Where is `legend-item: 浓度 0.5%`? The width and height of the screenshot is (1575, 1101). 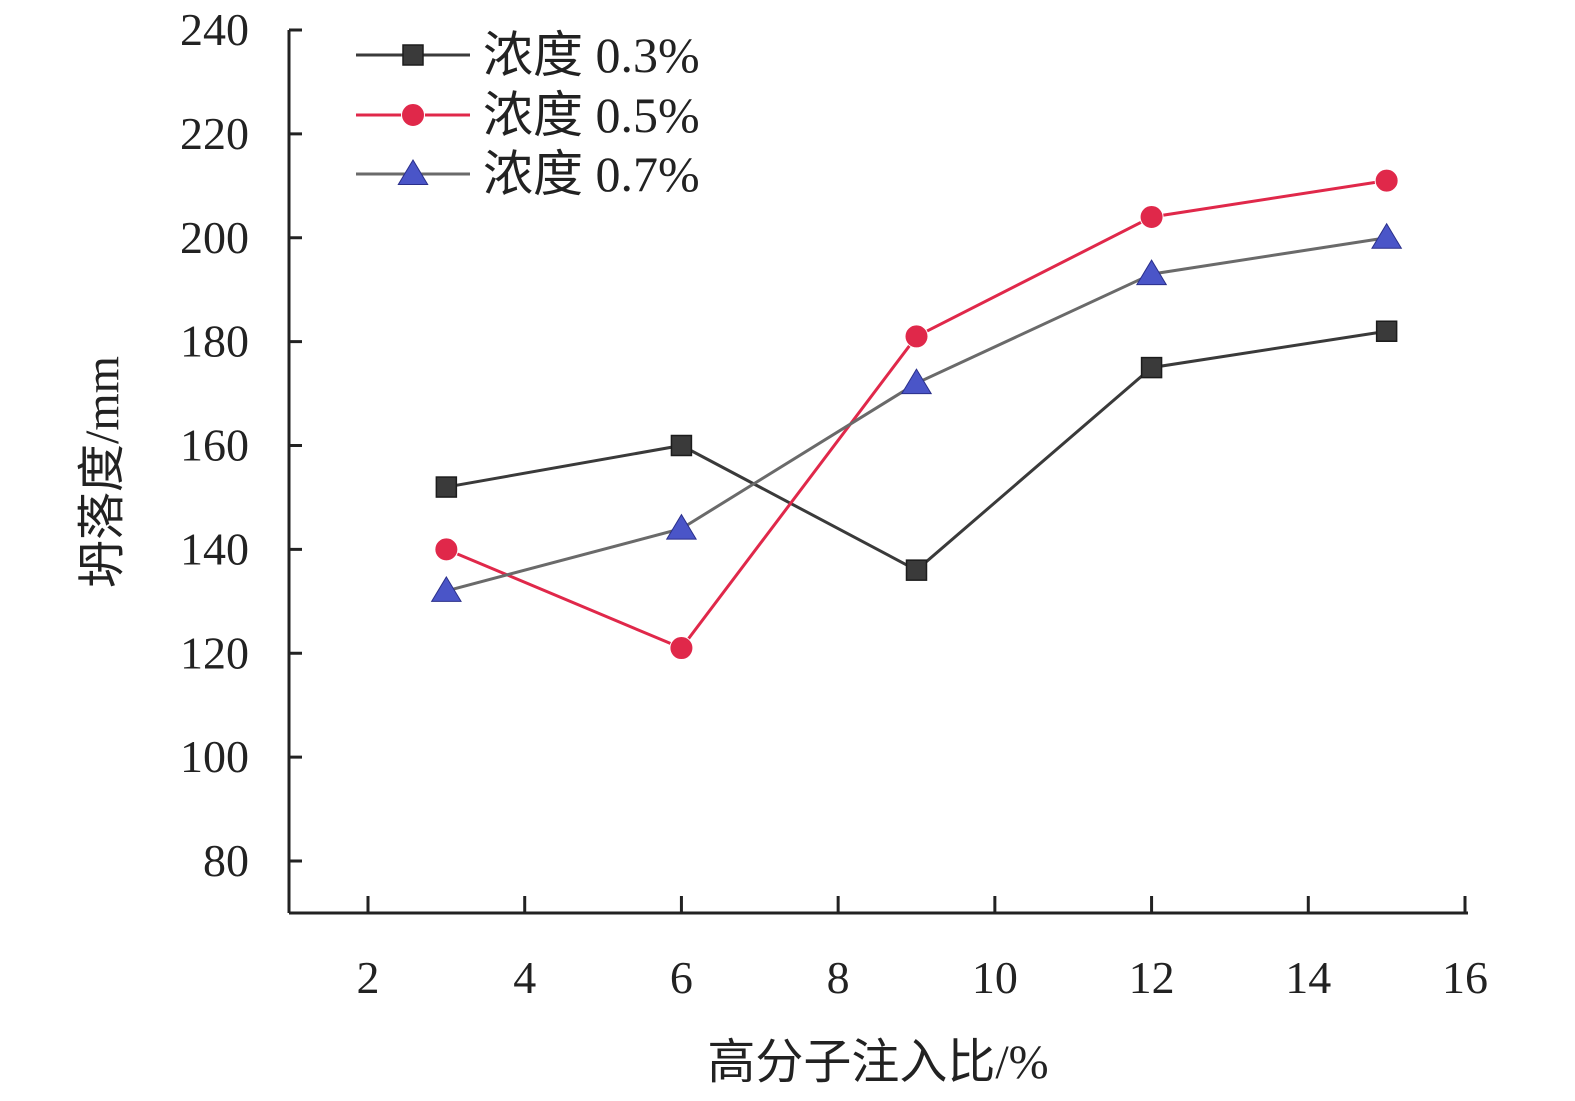 legend-item: 浓度 0.5% is located at coordinates (528, 115).